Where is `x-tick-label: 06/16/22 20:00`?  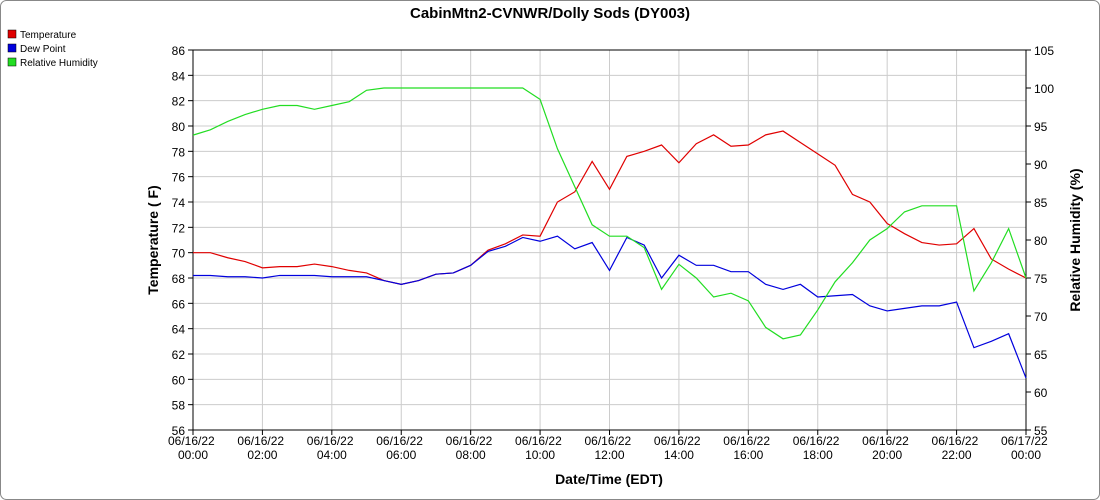
x-tick-label: 06/16/22 20:00 is located at coordinates (887, 448).